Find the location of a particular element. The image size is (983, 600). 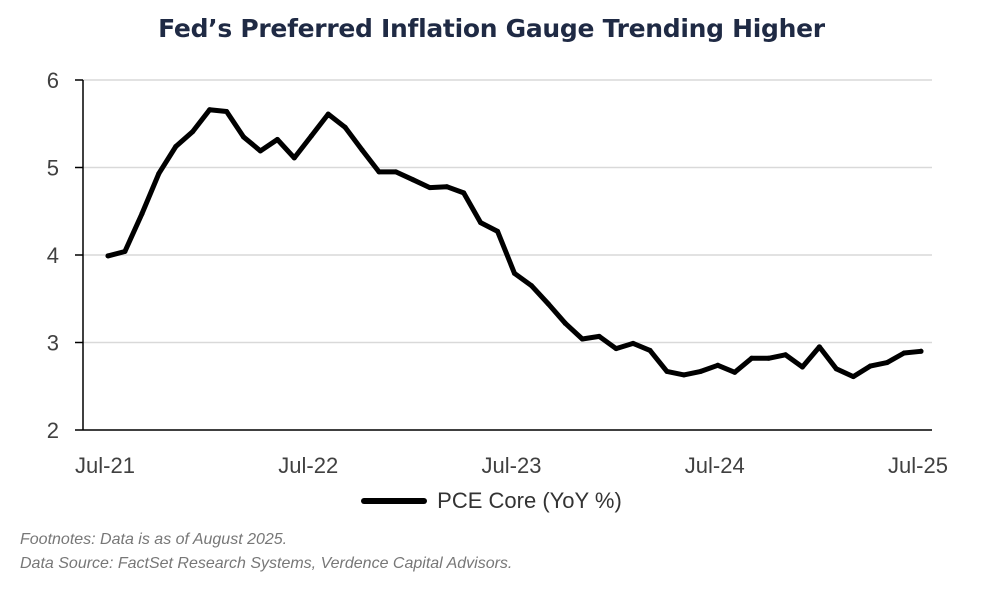

legend-label: PCE Core (YoY %) is located at coordinates (529, 500).